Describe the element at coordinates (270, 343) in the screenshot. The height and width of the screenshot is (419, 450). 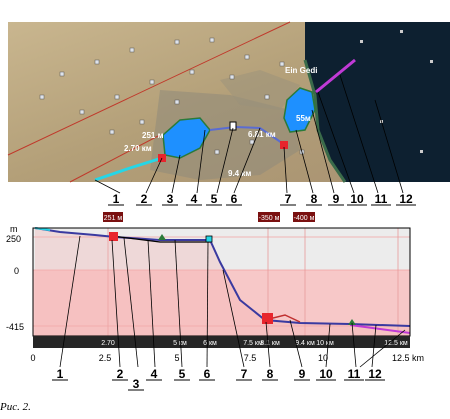
I see `bar-tick-4: 8.1 км` at that location.